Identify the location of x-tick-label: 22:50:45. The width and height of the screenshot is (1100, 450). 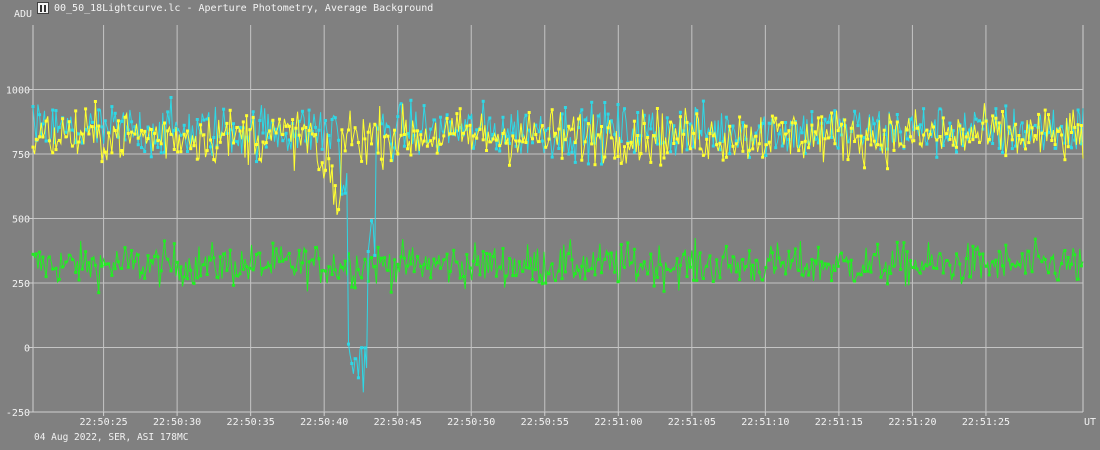
(398, 422).